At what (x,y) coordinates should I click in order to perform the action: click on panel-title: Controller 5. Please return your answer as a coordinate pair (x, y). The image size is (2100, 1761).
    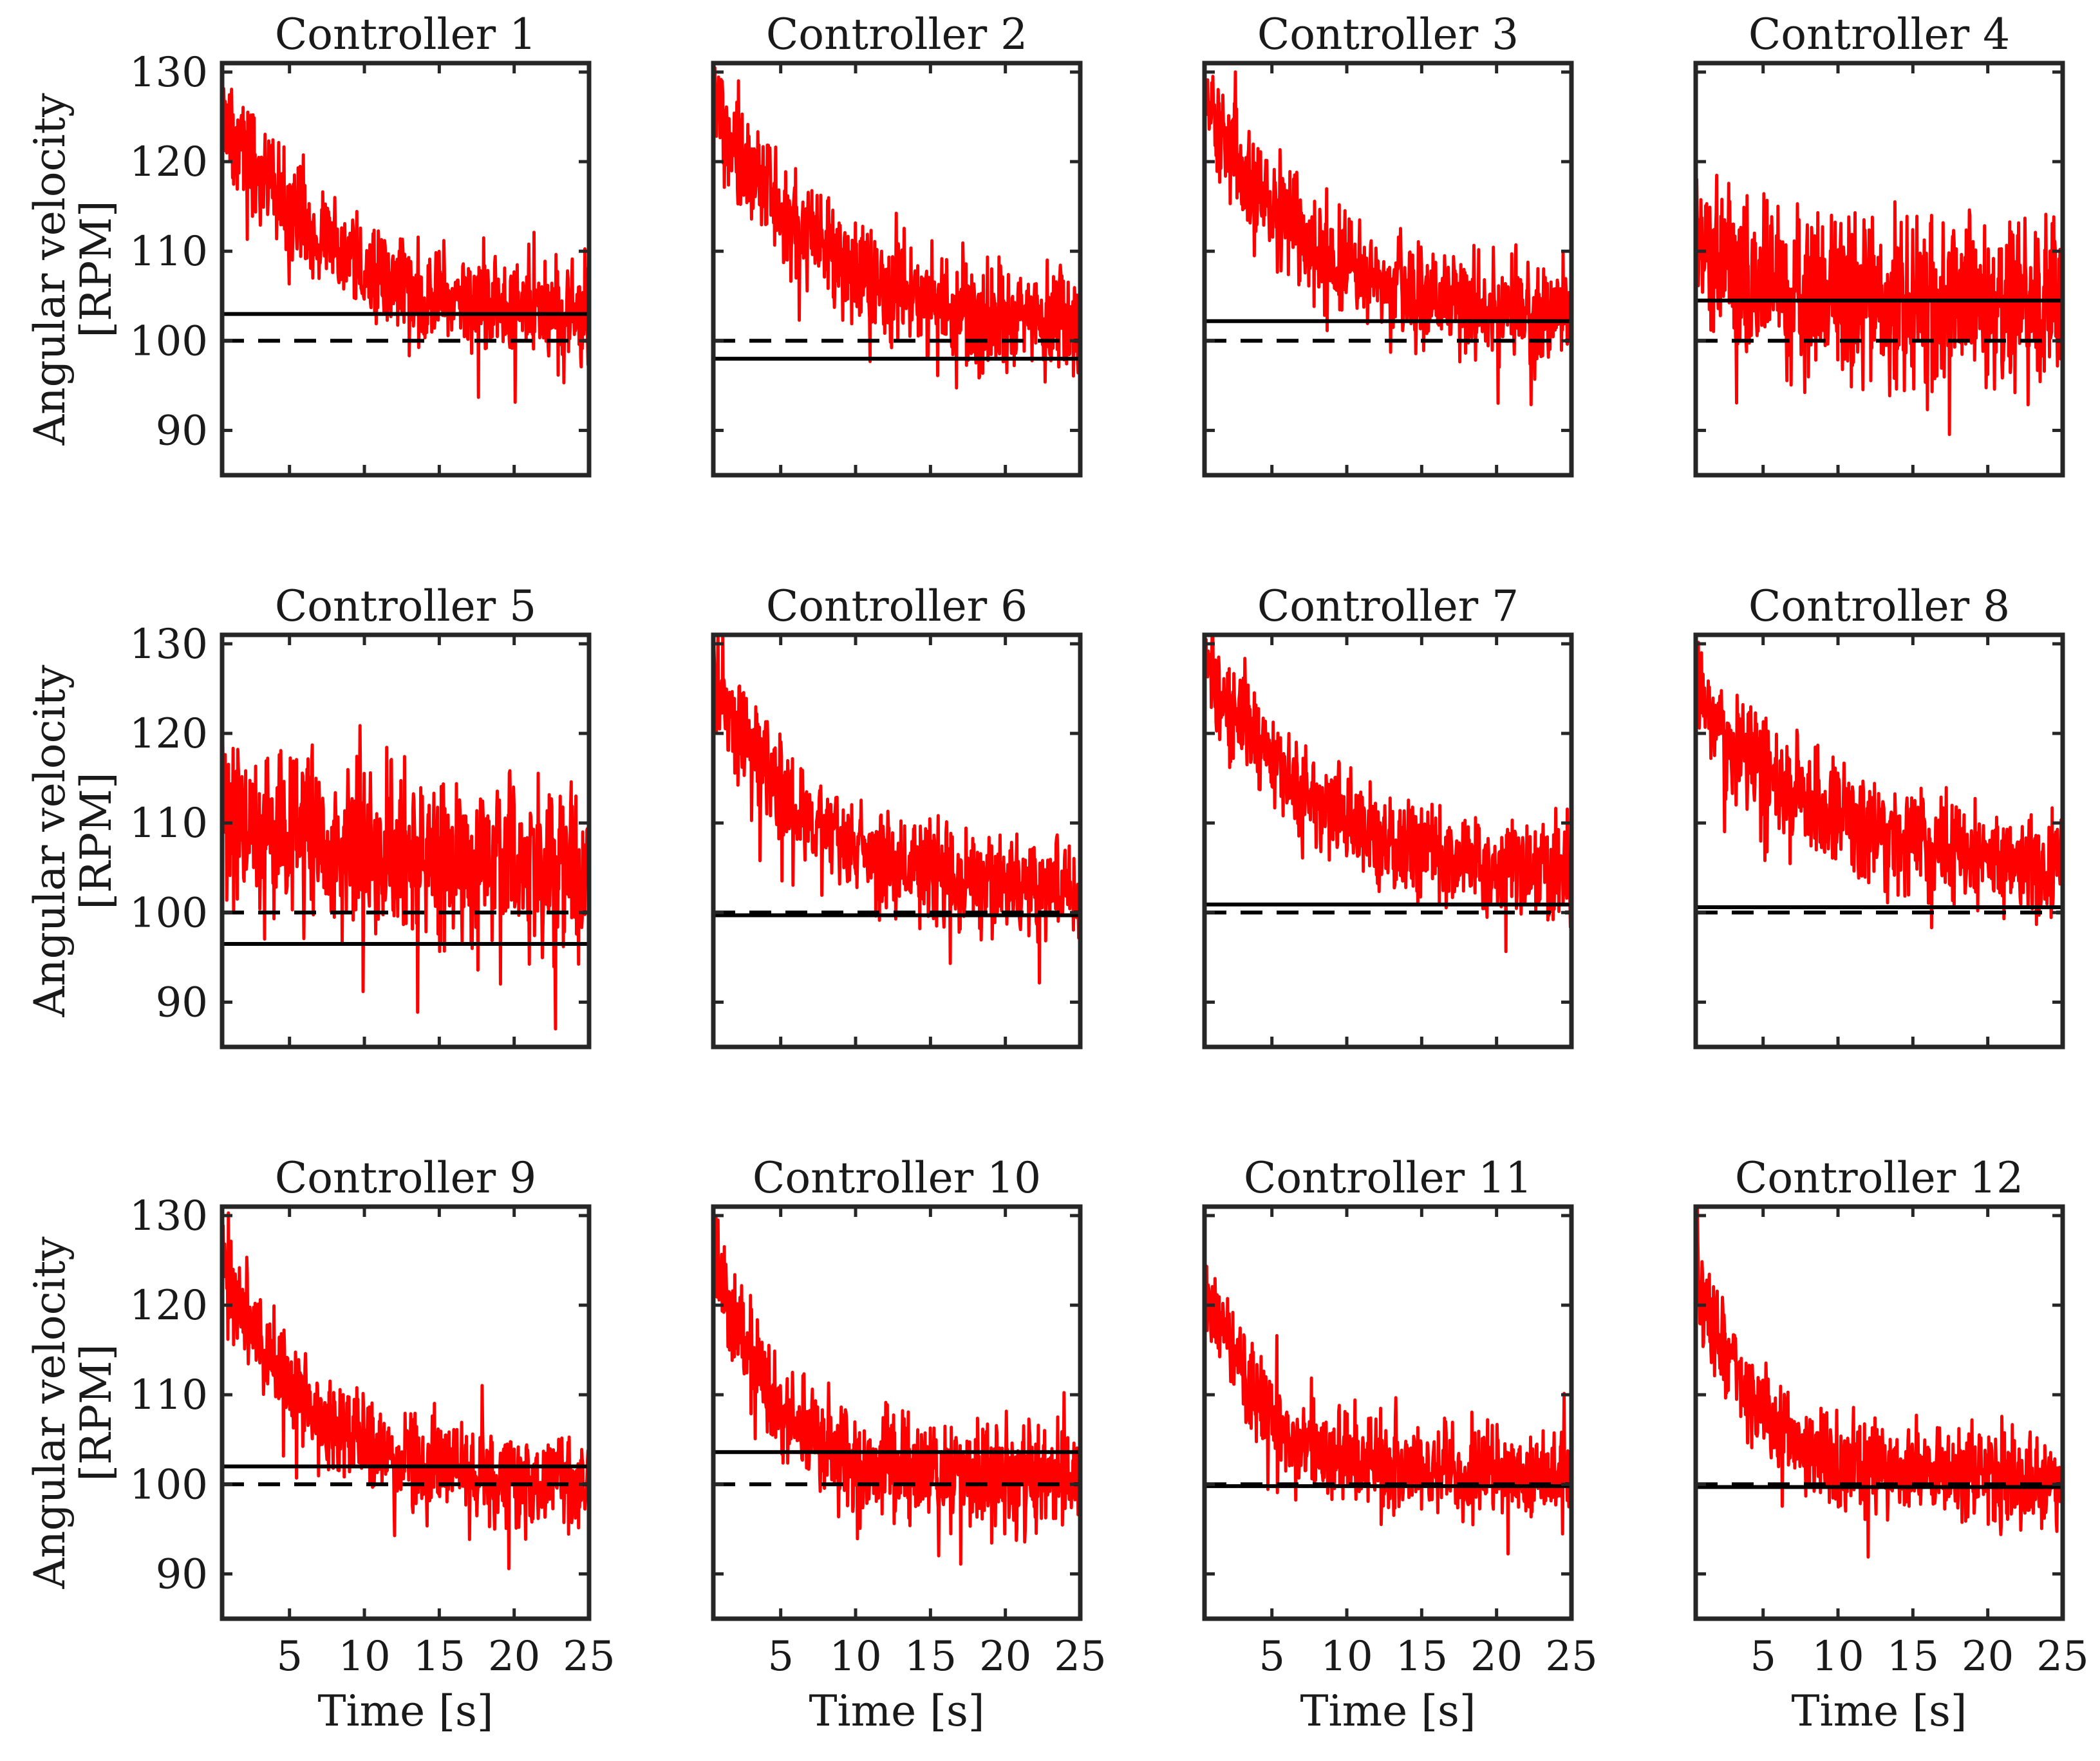
    Looking at the image, I should click on (405, 606).